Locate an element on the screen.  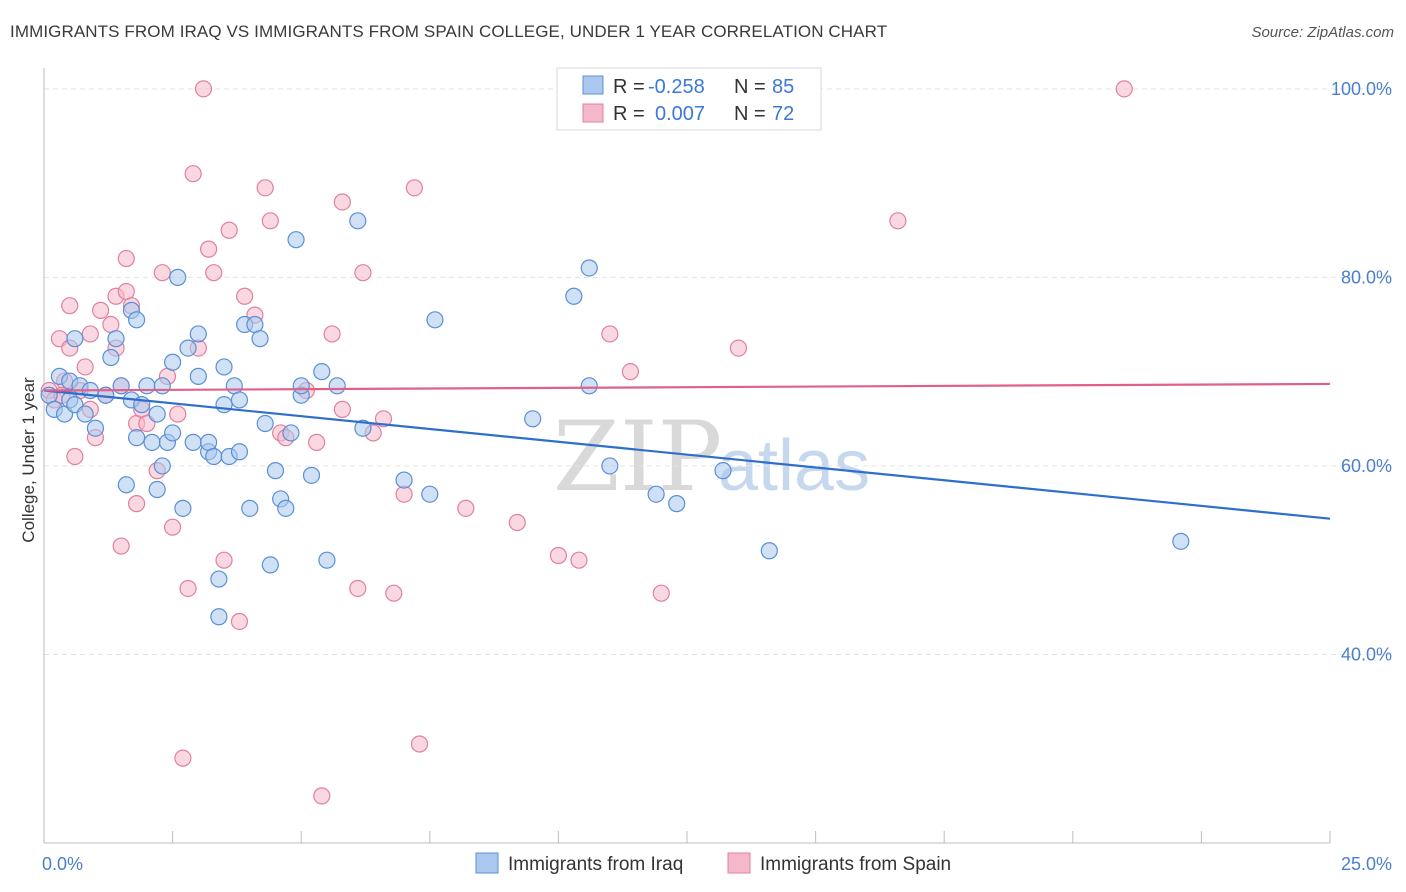
source-credit: Source: ZipAtlas.com is located at coordinates (1322, 32).